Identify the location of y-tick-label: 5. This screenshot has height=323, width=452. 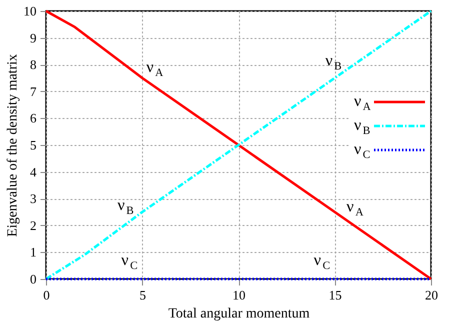
(33, 145).